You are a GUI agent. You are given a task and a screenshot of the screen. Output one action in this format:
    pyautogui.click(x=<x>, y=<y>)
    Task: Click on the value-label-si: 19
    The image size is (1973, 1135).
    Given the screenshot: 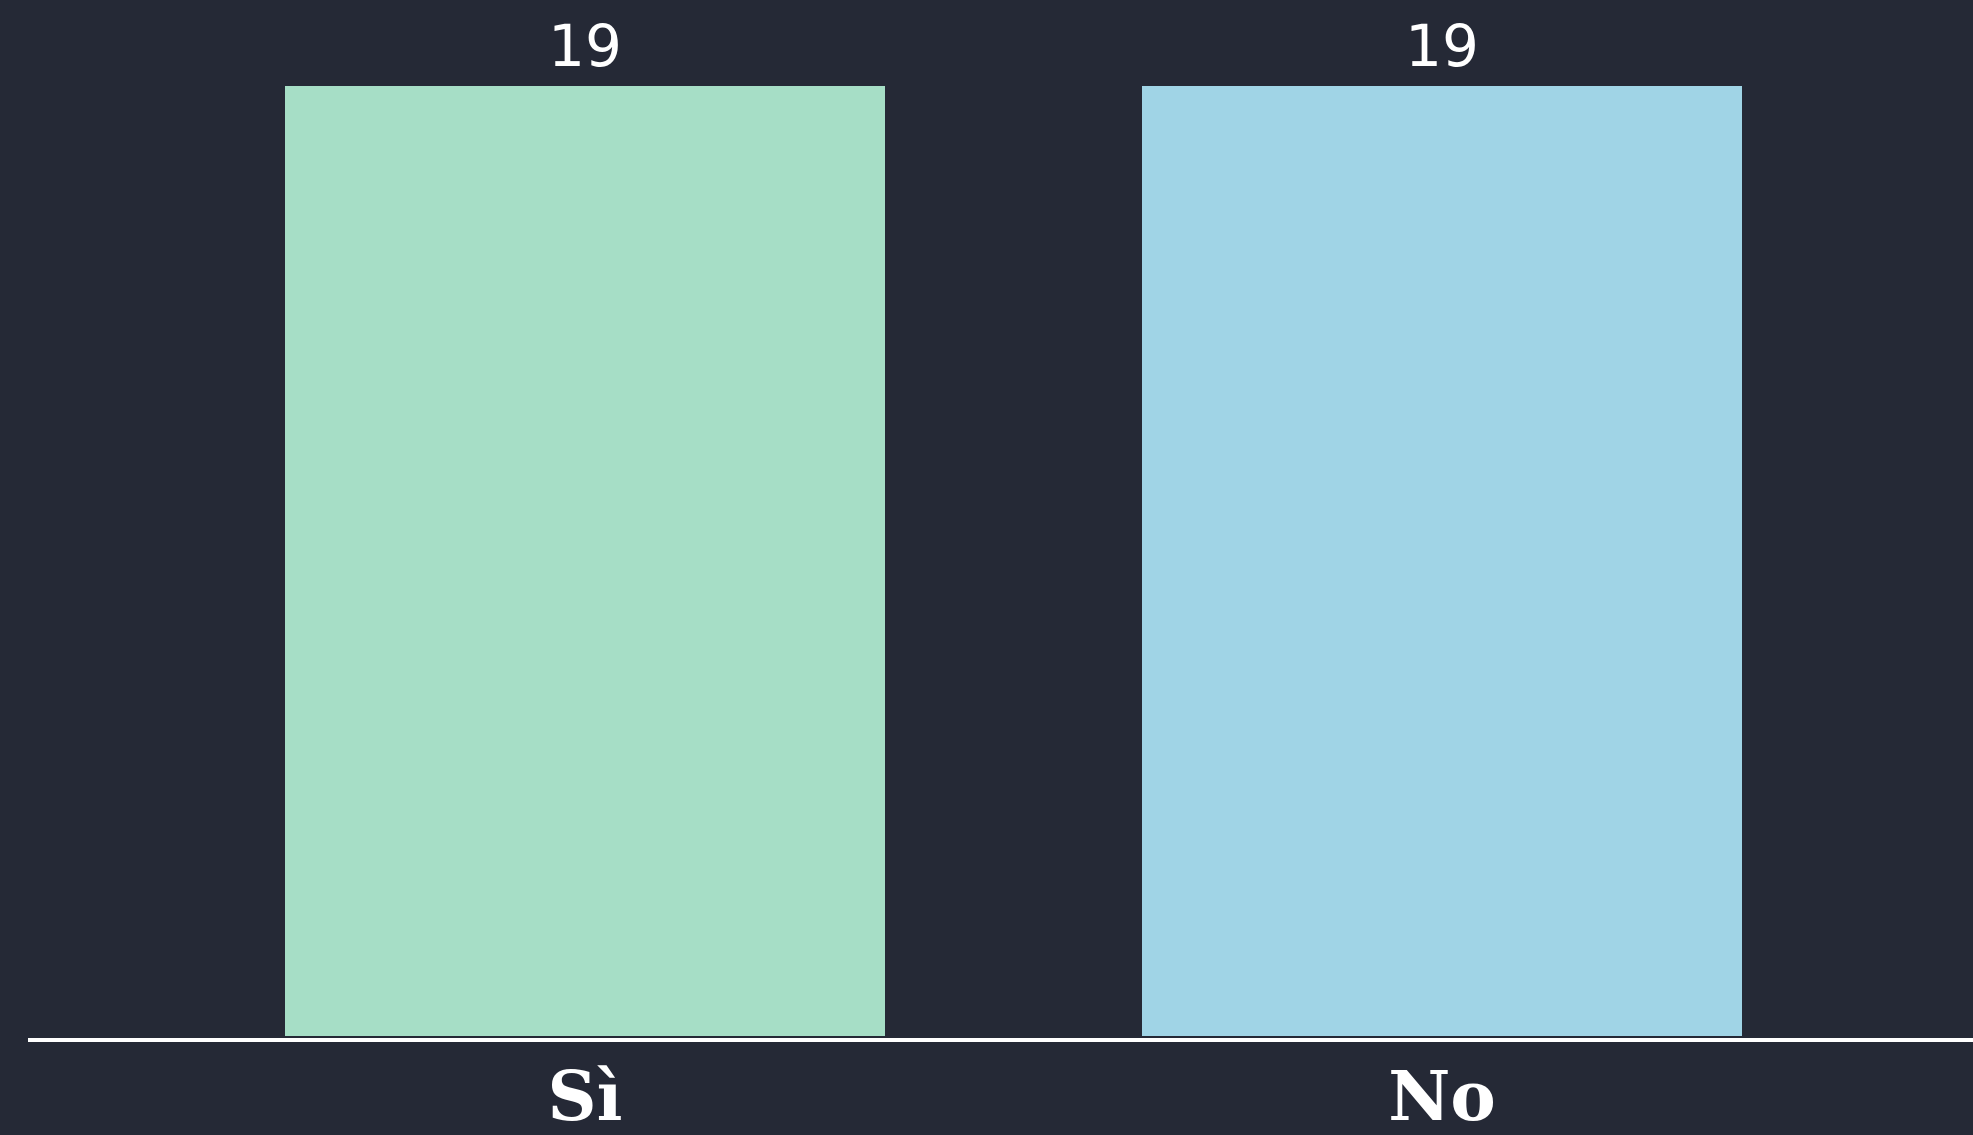 What is the action you would take?
    pyautogui.click(x=585, y=46)
    